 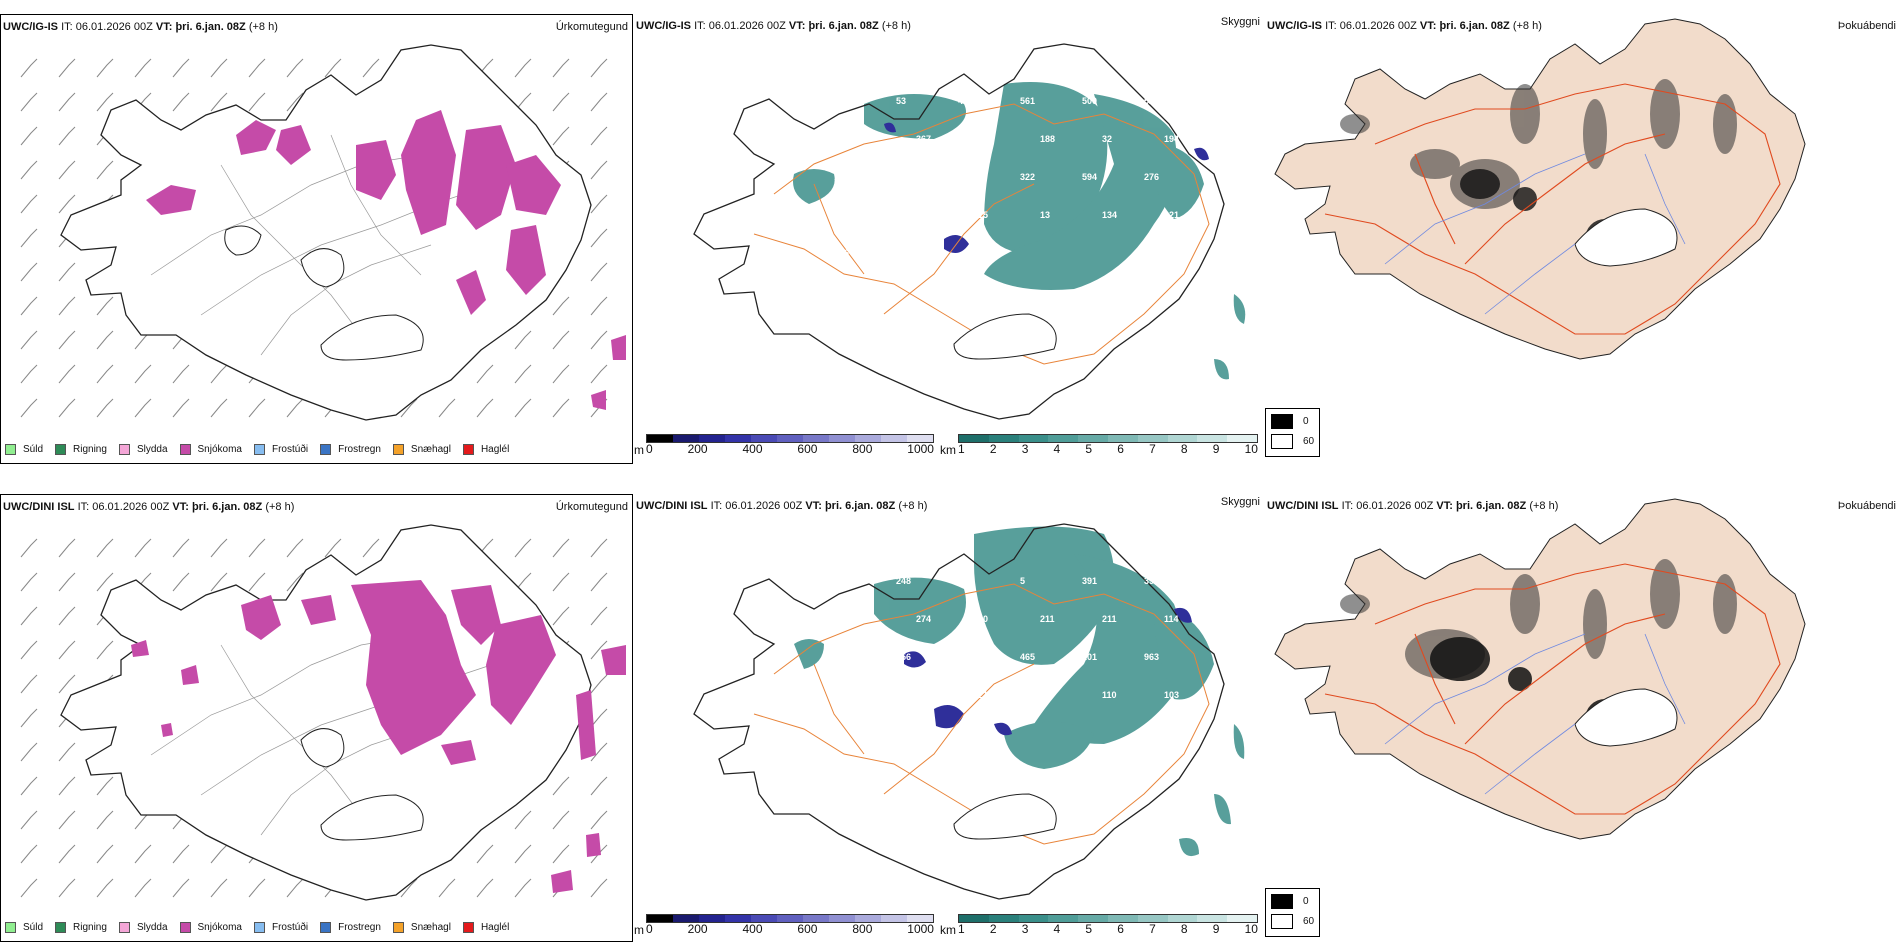 What do you see at coordinates (495, 927) in the screenshot?
I see `legend-label: Haglél` at bounding box center [495, 927].